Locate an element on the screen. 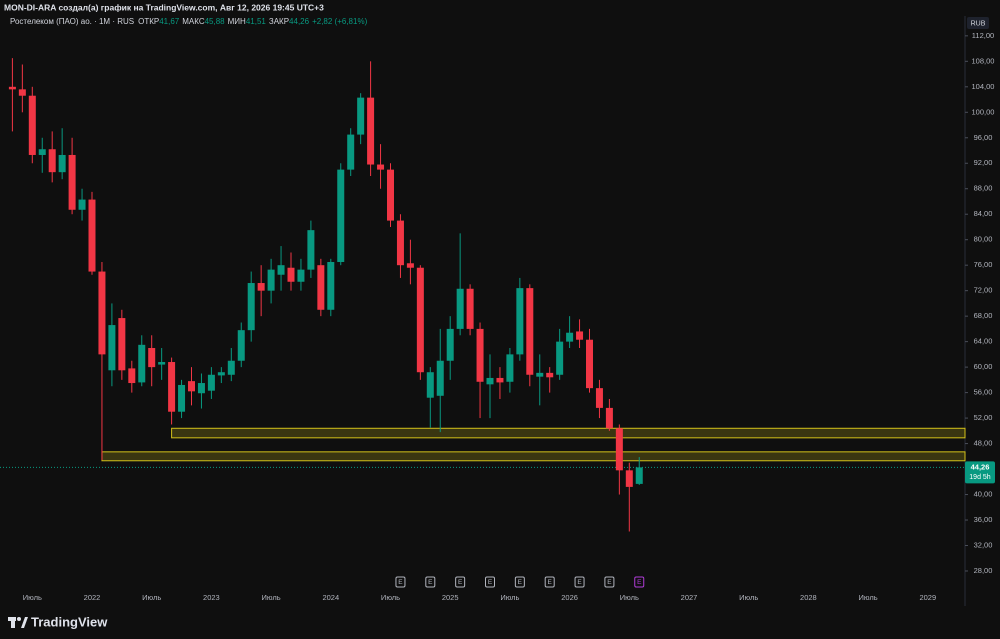 This screenshot has height=639, width=1000. y-tick-label: 60,00 is located at coordinates (983, 366).